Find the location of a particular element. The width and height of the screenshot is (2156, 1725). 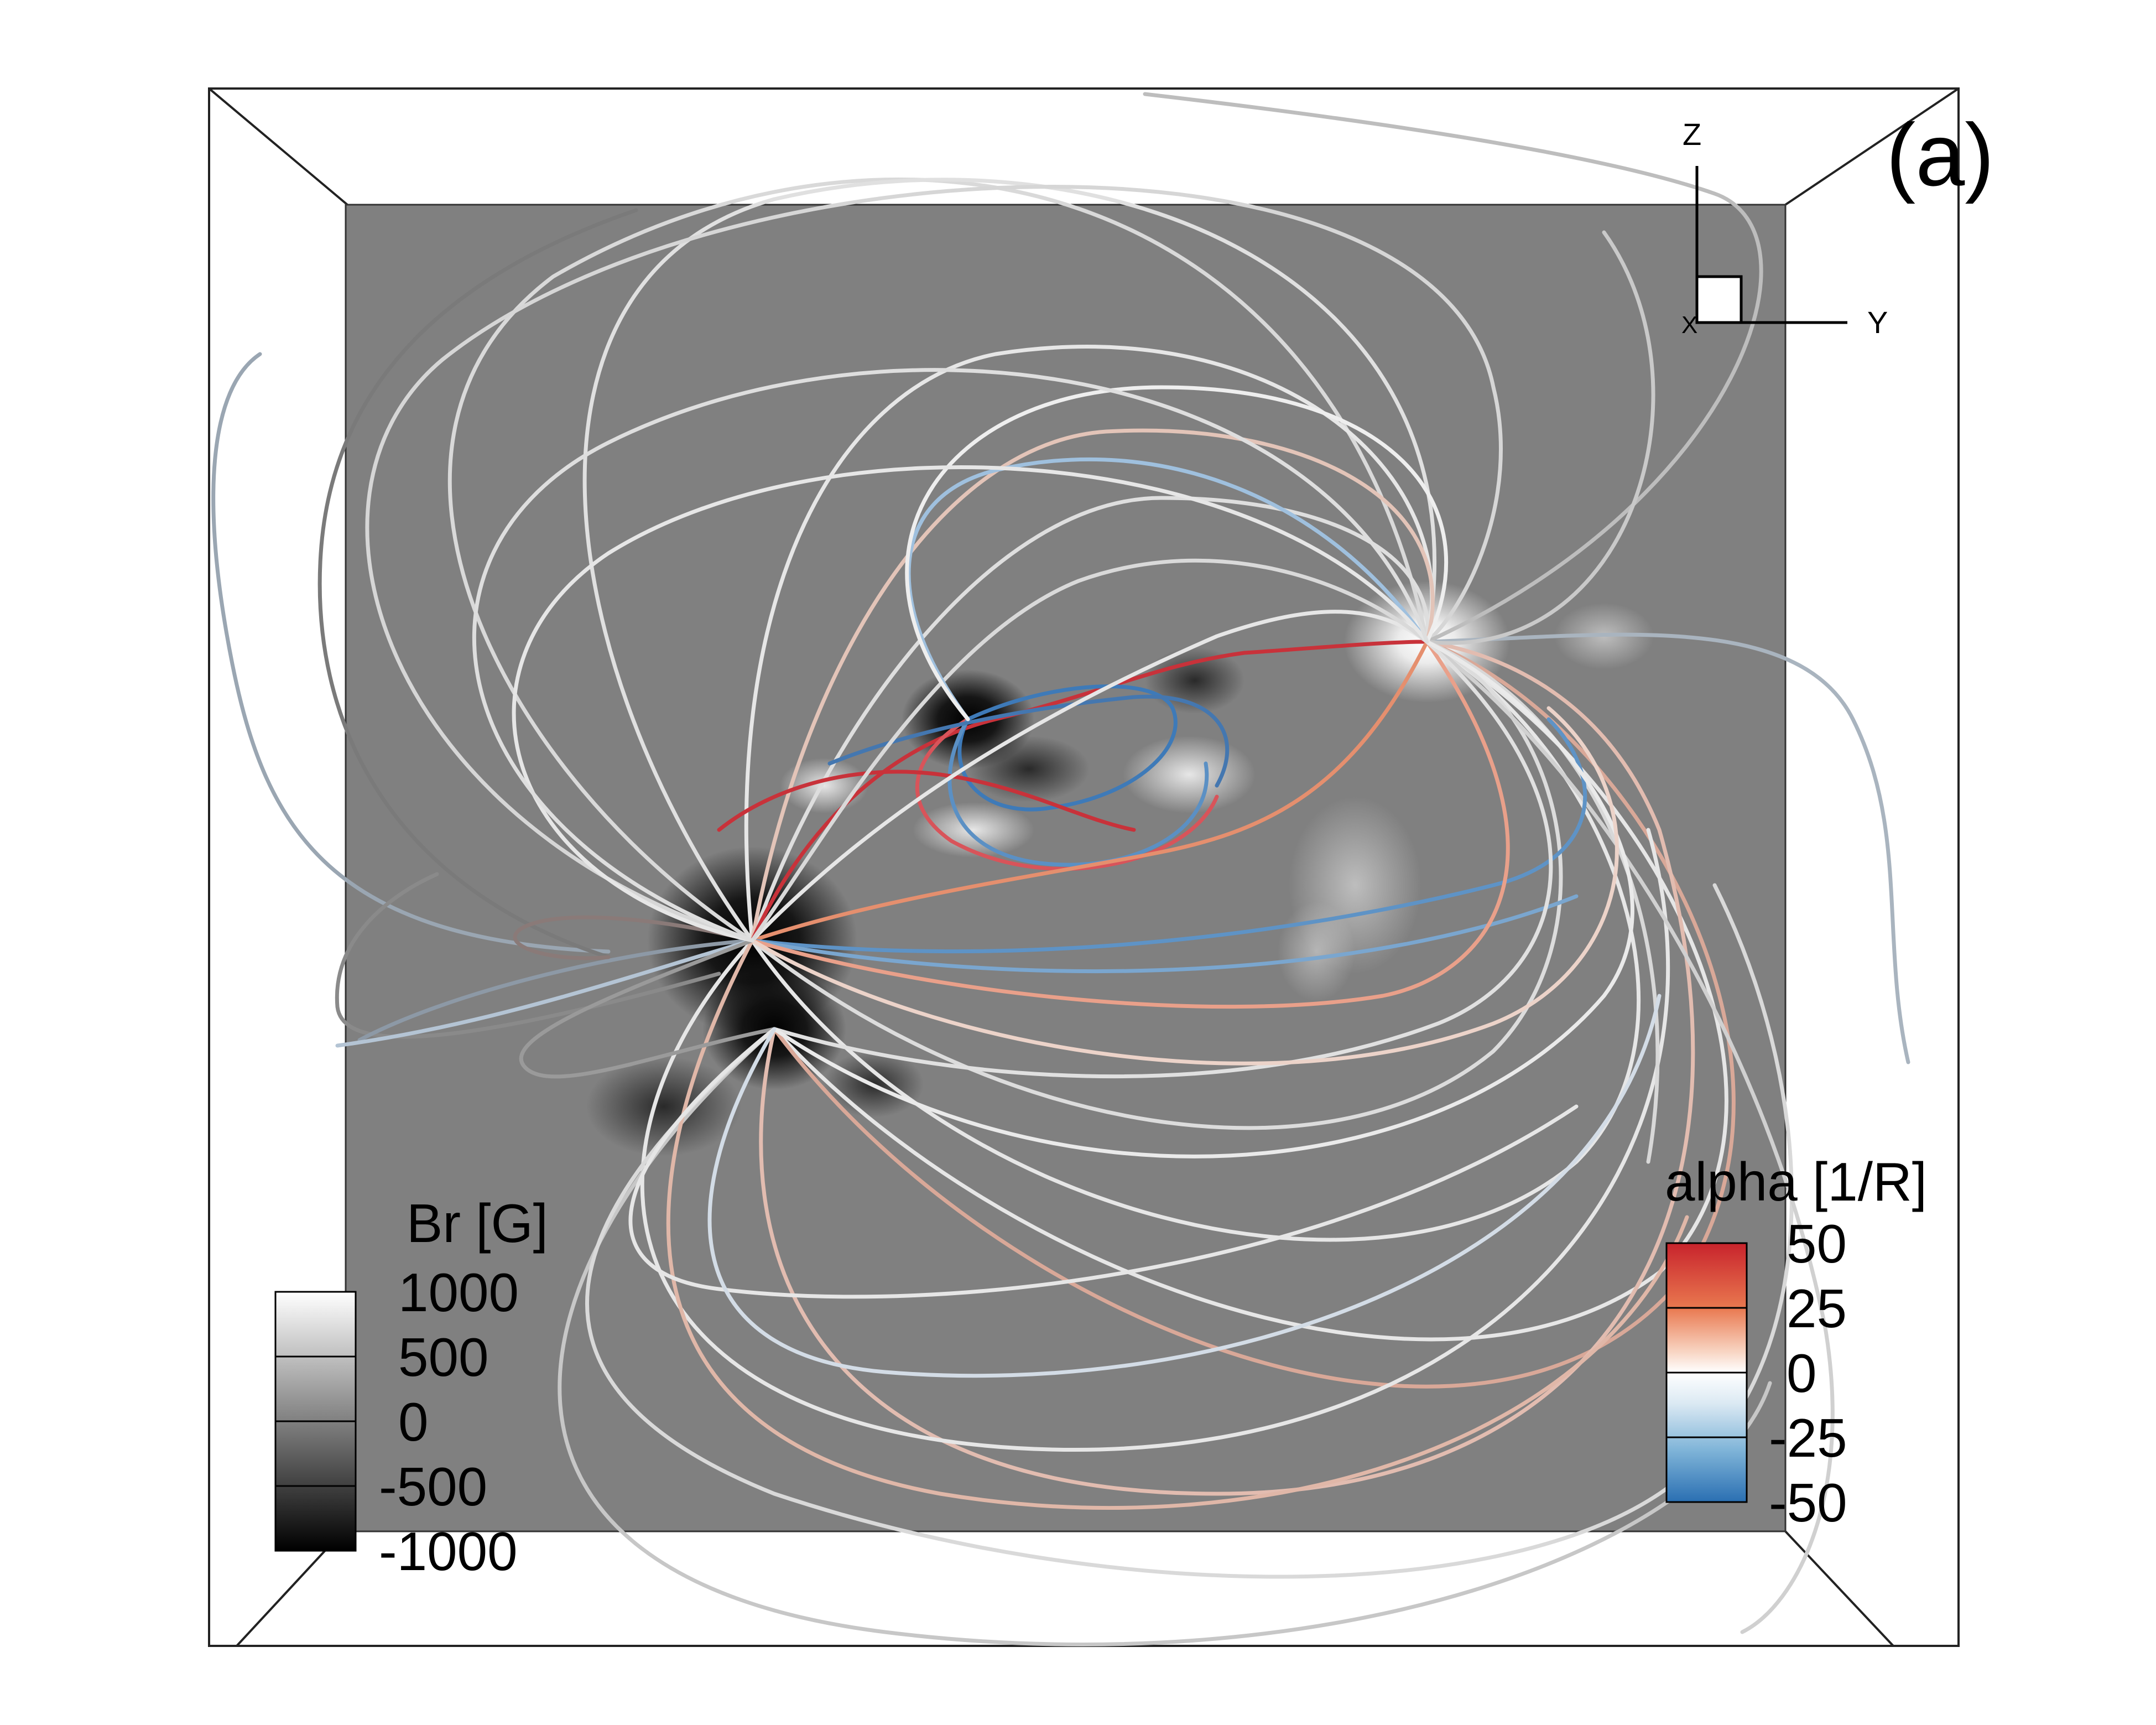

alpha-colorbar-tick-label: -25 is located at coordinates (1808, 1438).